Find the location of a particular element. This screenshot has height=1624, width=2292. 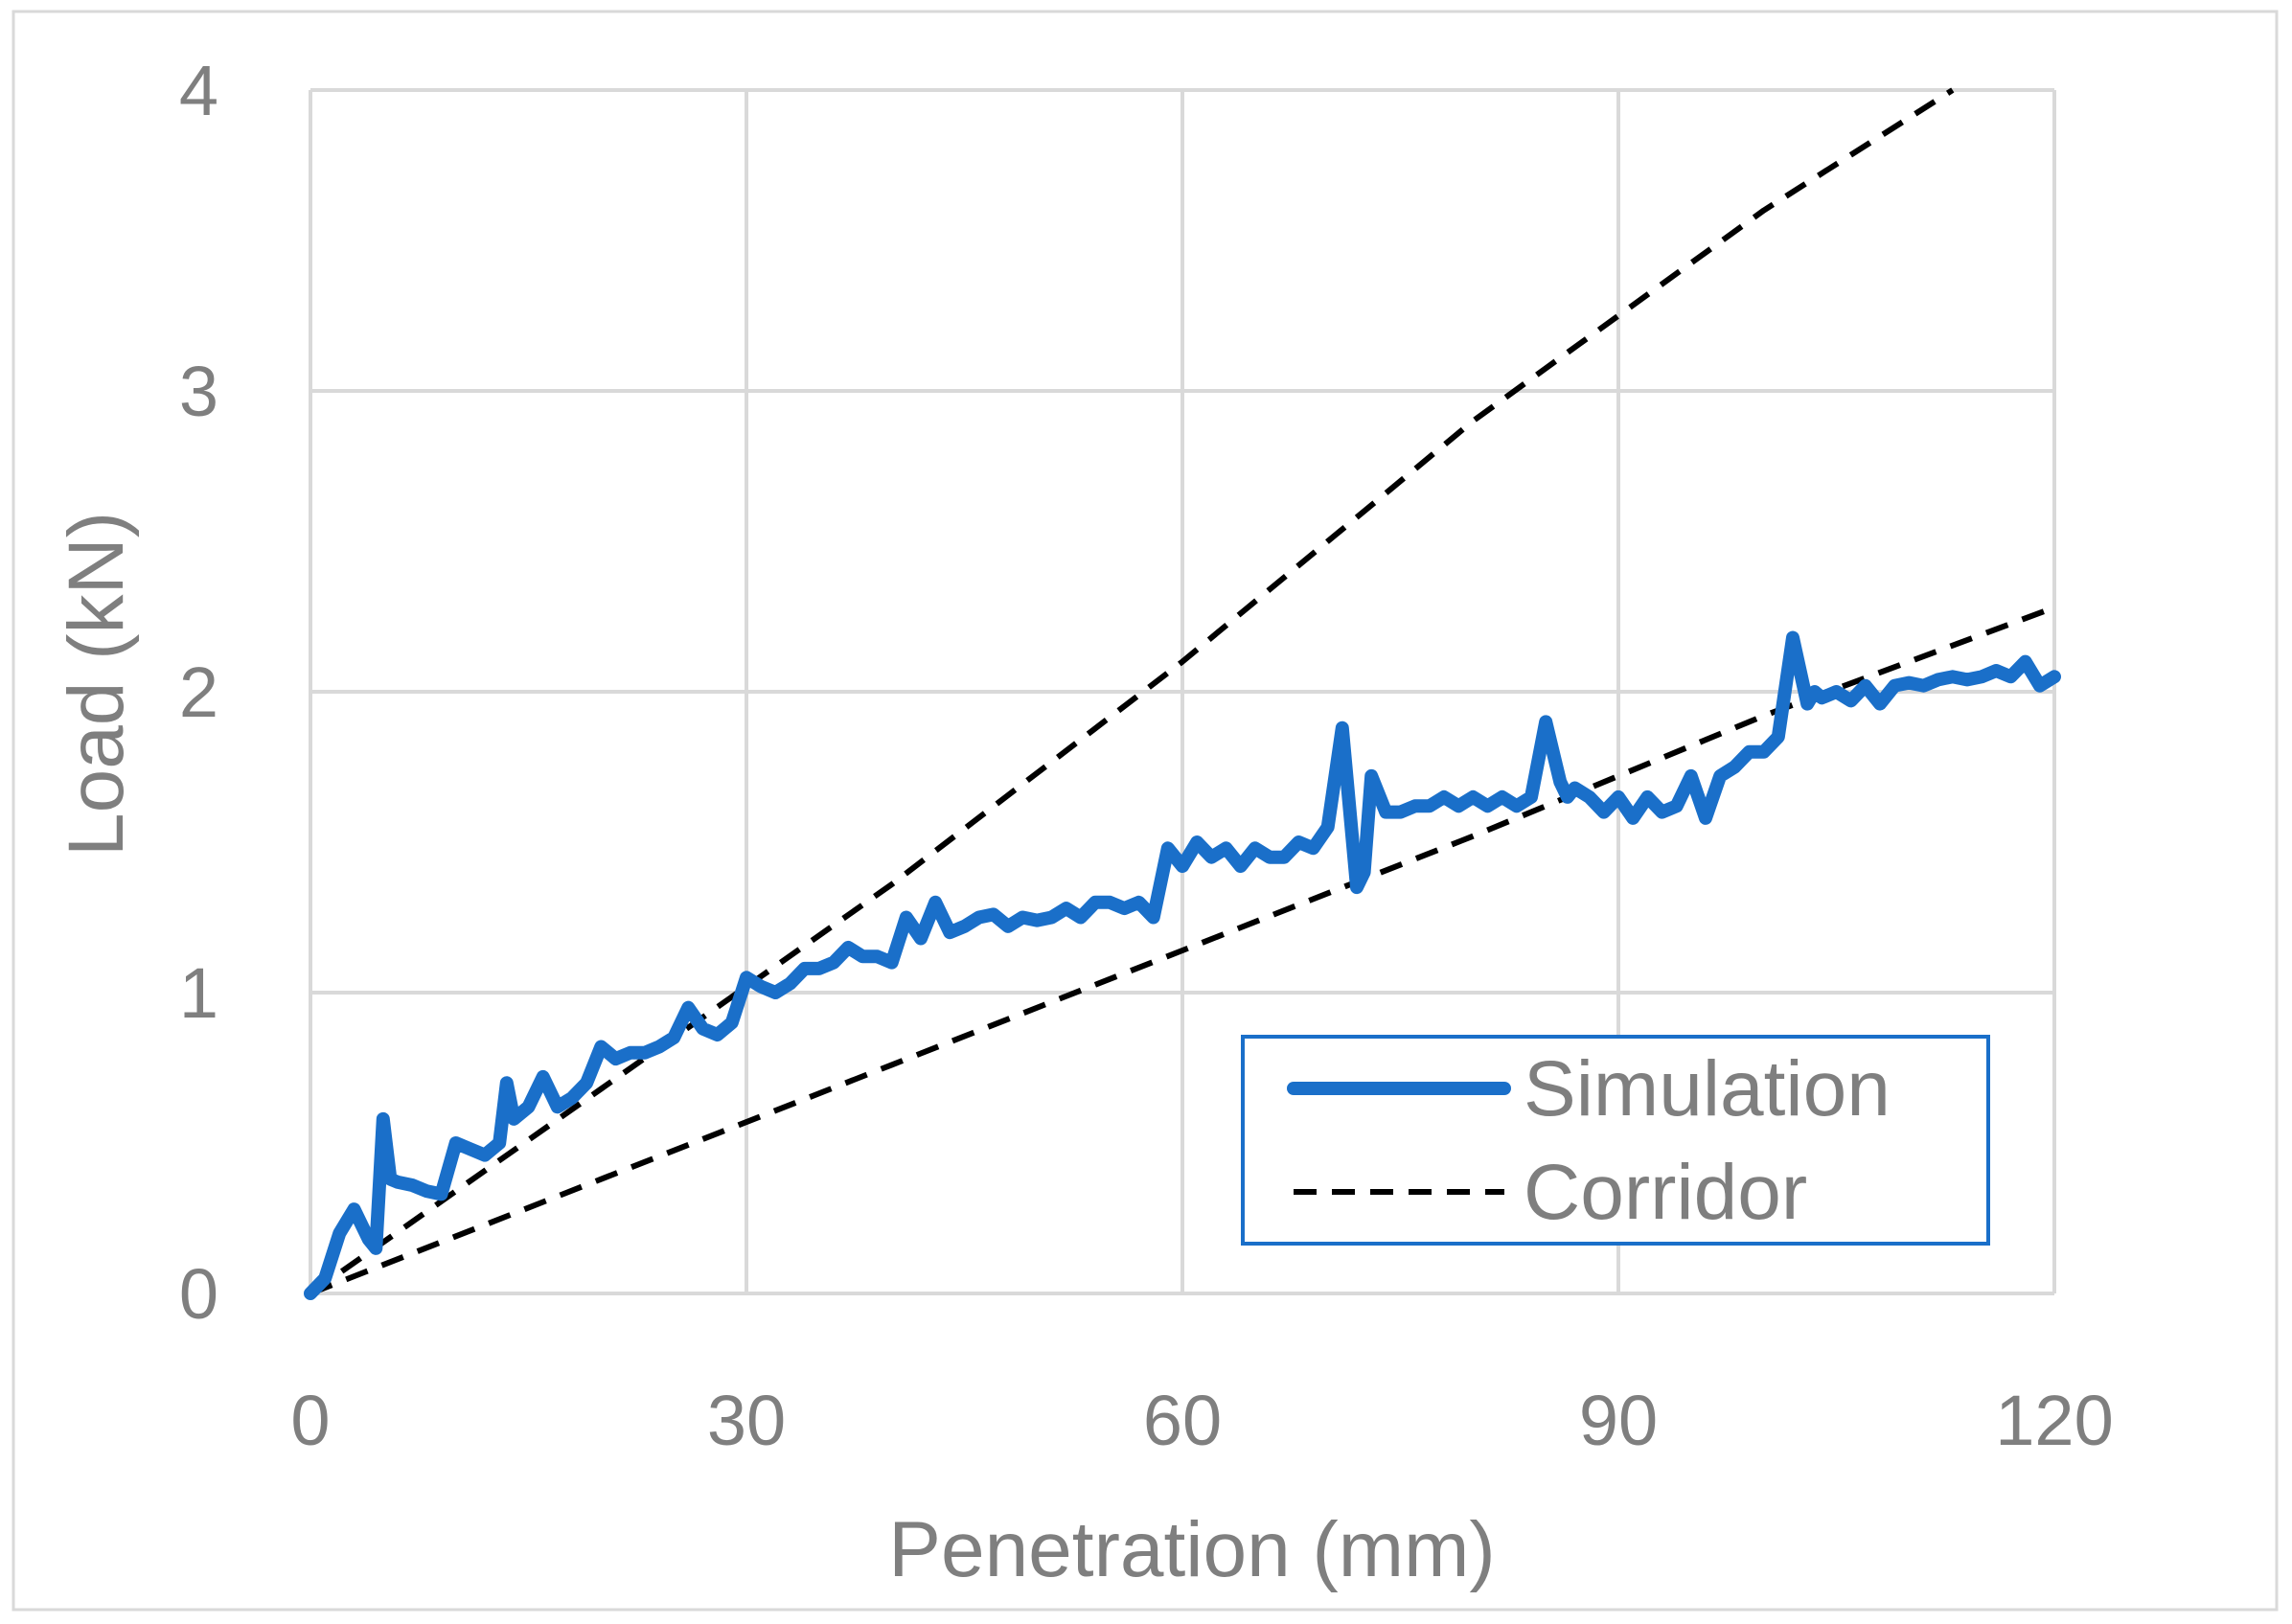

y-tick-label-0: 0 is located at coordinates (198, 1294).